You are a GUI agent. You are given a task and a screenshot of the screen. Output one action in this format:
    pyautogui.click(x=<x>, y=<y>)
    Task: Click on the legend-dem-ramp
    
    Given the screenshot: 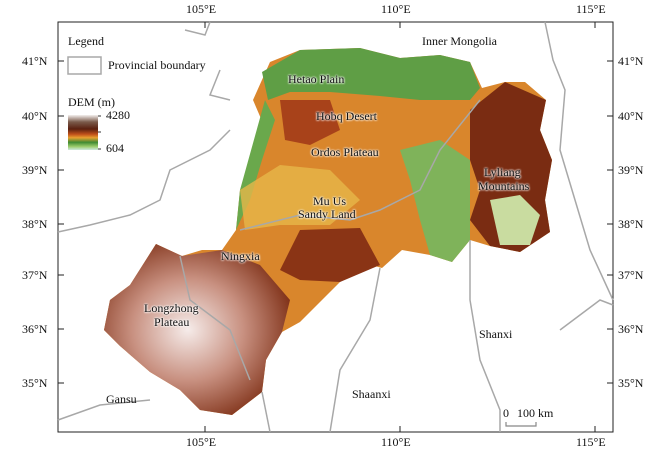 What is the action you would take?
    pyautogui.click(x=83, y=132)
    